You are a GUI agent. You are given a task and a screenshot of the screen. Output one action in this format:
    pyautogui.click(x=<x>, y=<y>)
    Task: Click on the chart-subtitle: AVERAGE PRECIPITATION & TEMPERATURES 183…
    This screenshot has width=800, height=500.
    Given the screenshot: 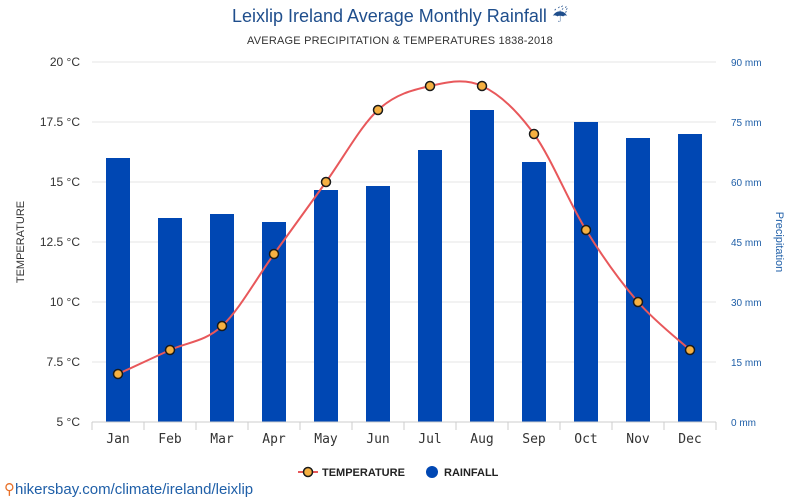 What is the action you would take?
    pyautogui.click(x=400, y=41)
    